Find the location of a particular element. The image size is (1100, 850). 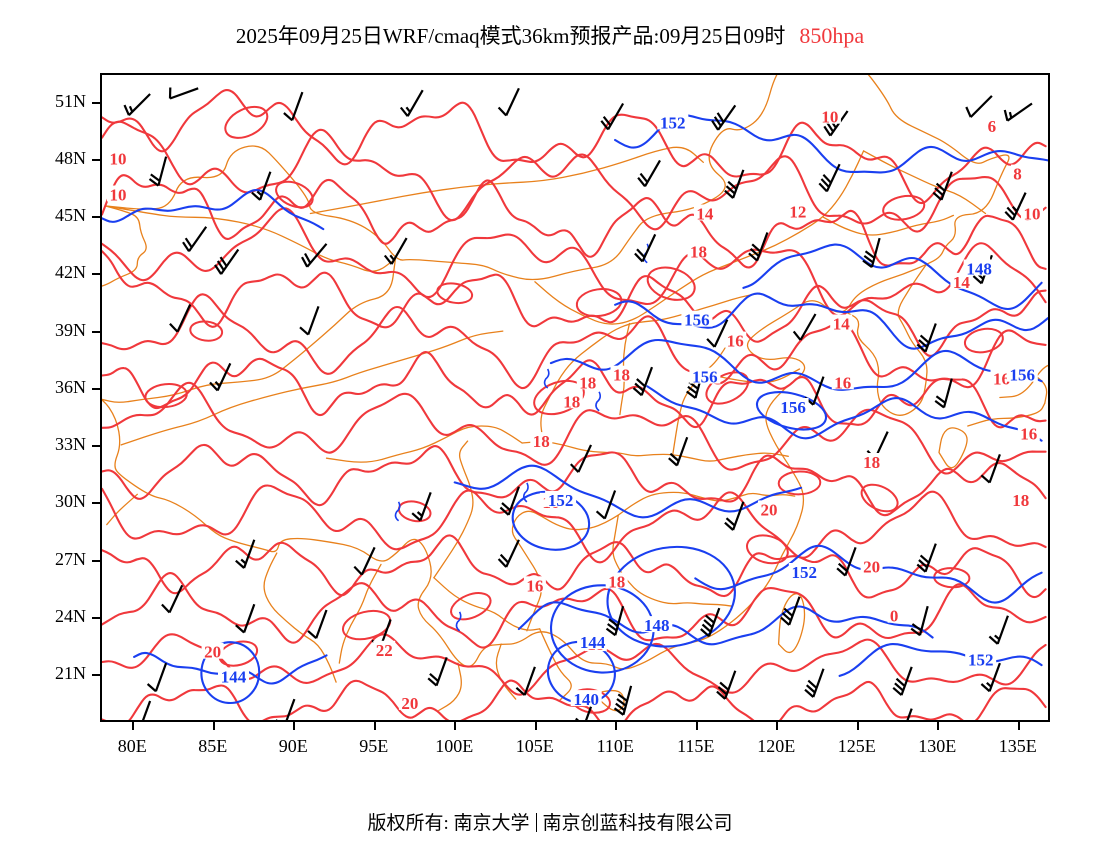

temperature-contour-label: 0 is located at coordinates (894, 616).